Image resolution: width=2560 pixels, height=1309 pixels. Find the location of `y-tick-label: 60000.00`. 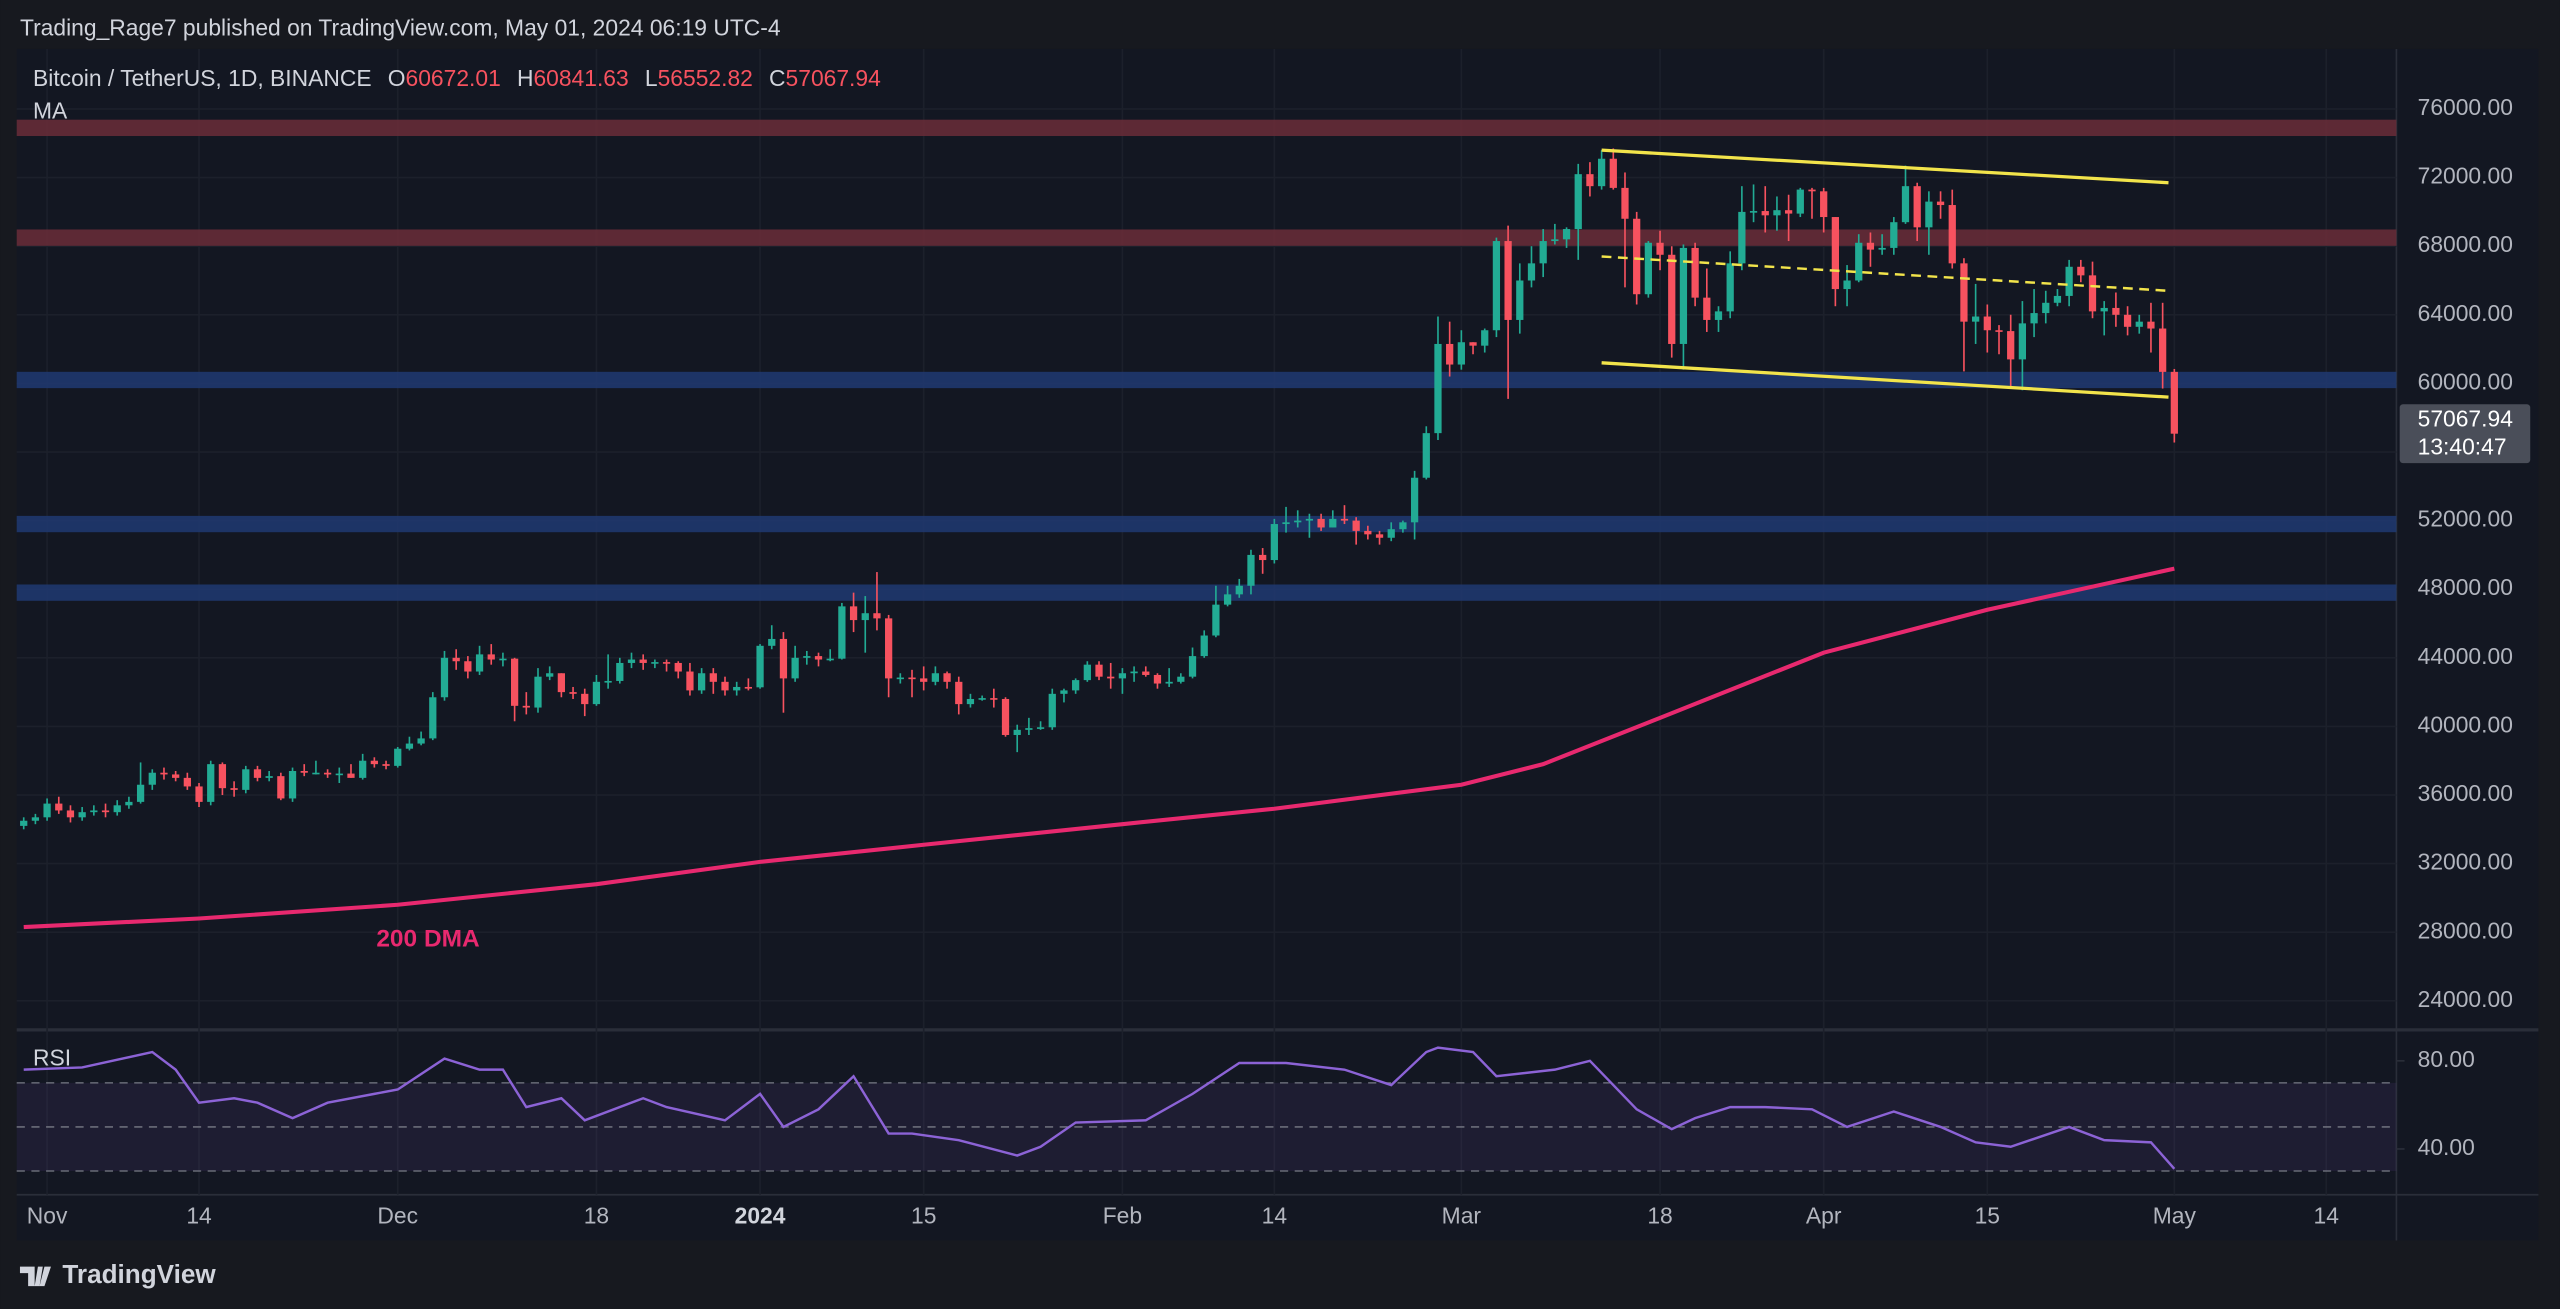

y-tick-label: 60000.00 is located at coordinates (2465, 381).